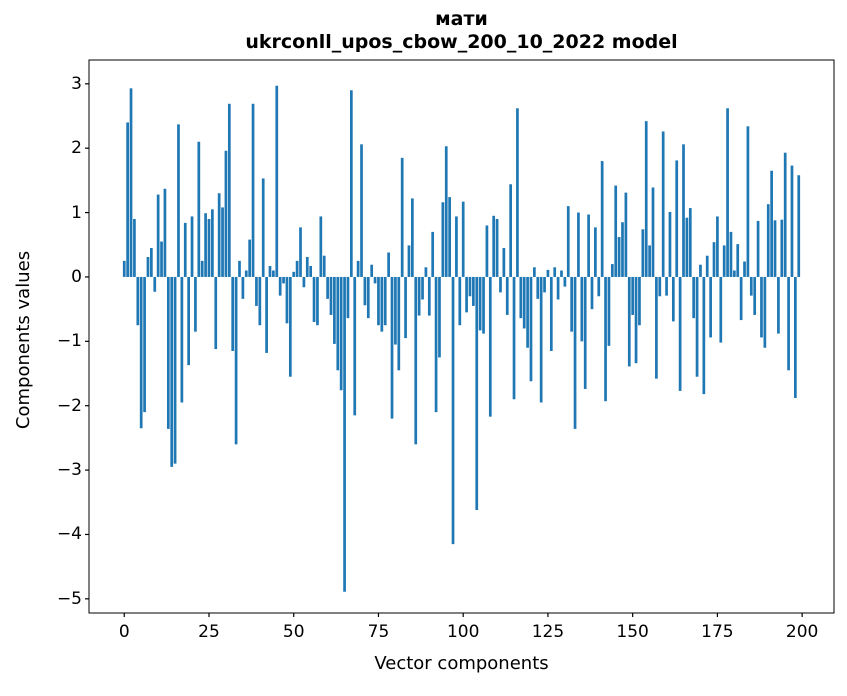 This screenshot has height=696, width=847. What do you see at coordinates (76, 83) in the screenshot?
I see `y-tick-label: 3` at bounding box center [76, 83].